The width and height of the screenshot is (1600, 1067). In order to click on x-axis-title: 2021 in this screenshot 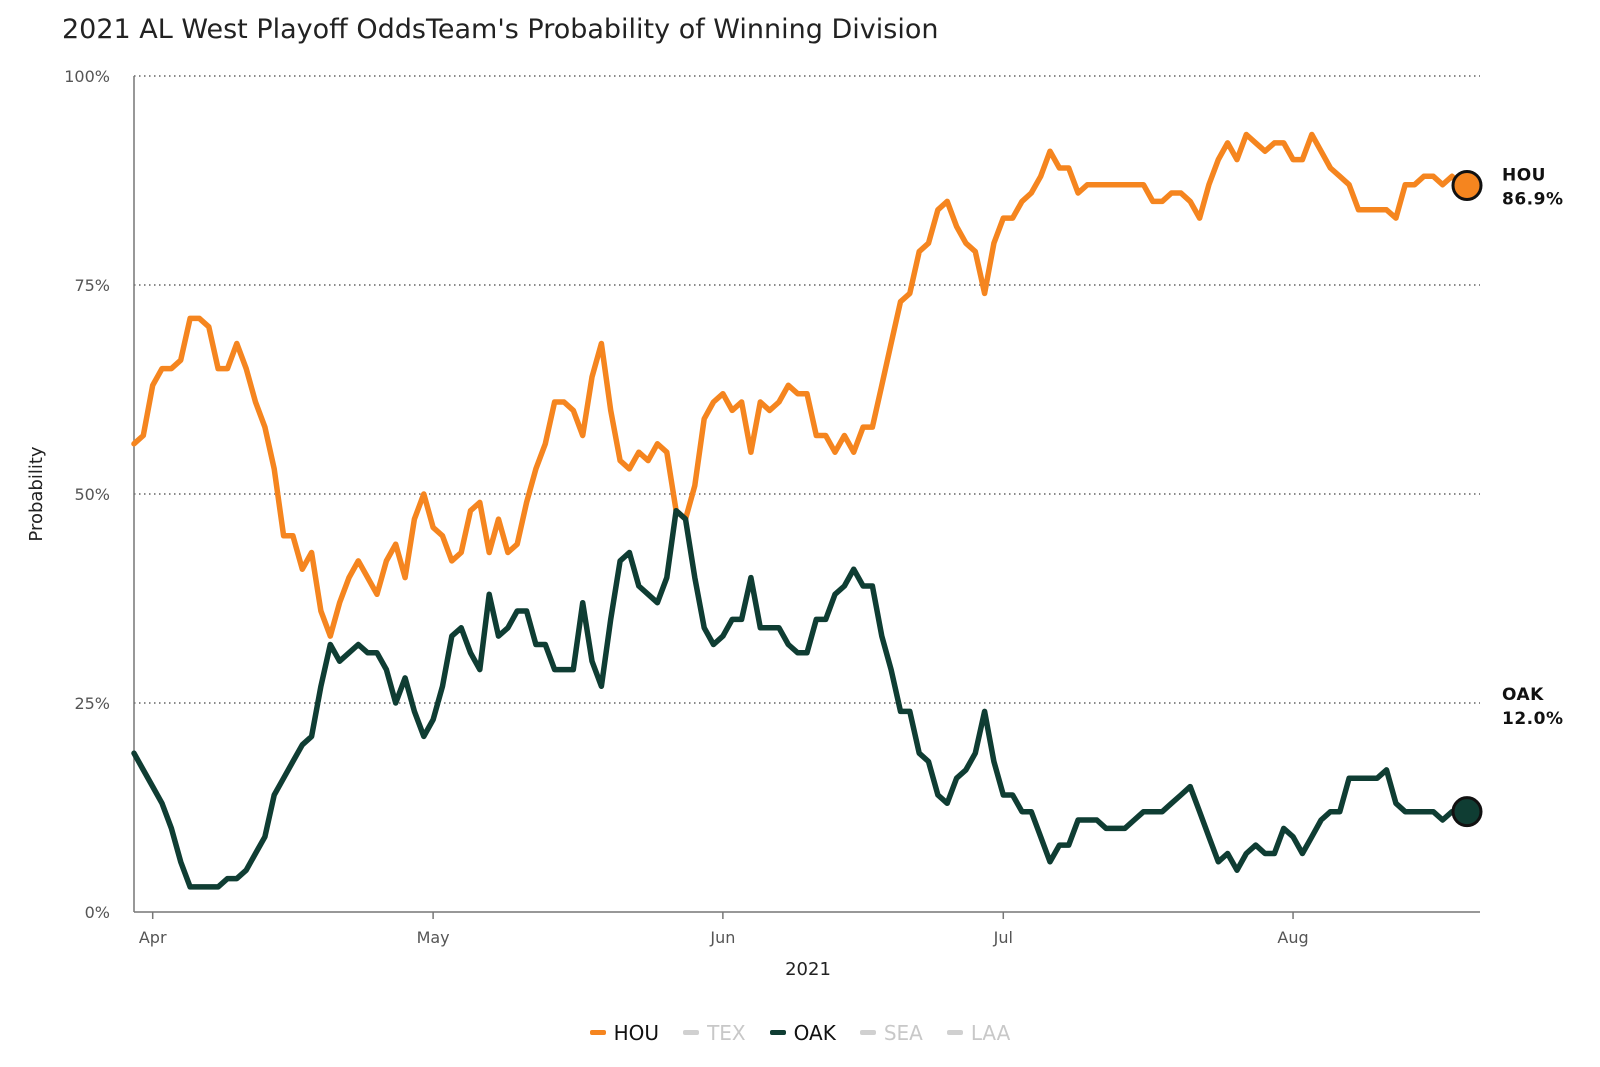, I will do `click(808, 969)`.